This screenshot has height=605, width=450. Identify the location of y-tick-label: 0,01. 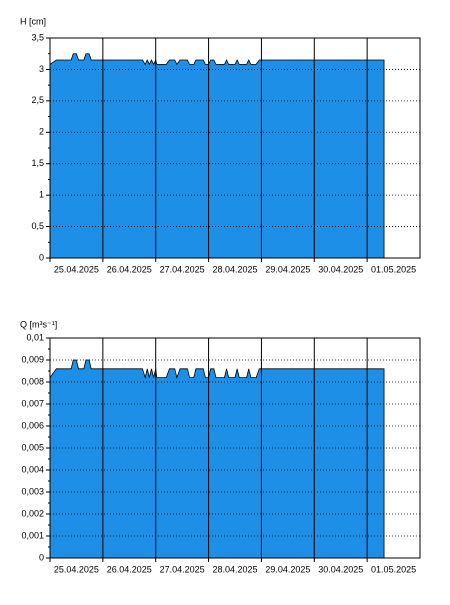
(35, 337).